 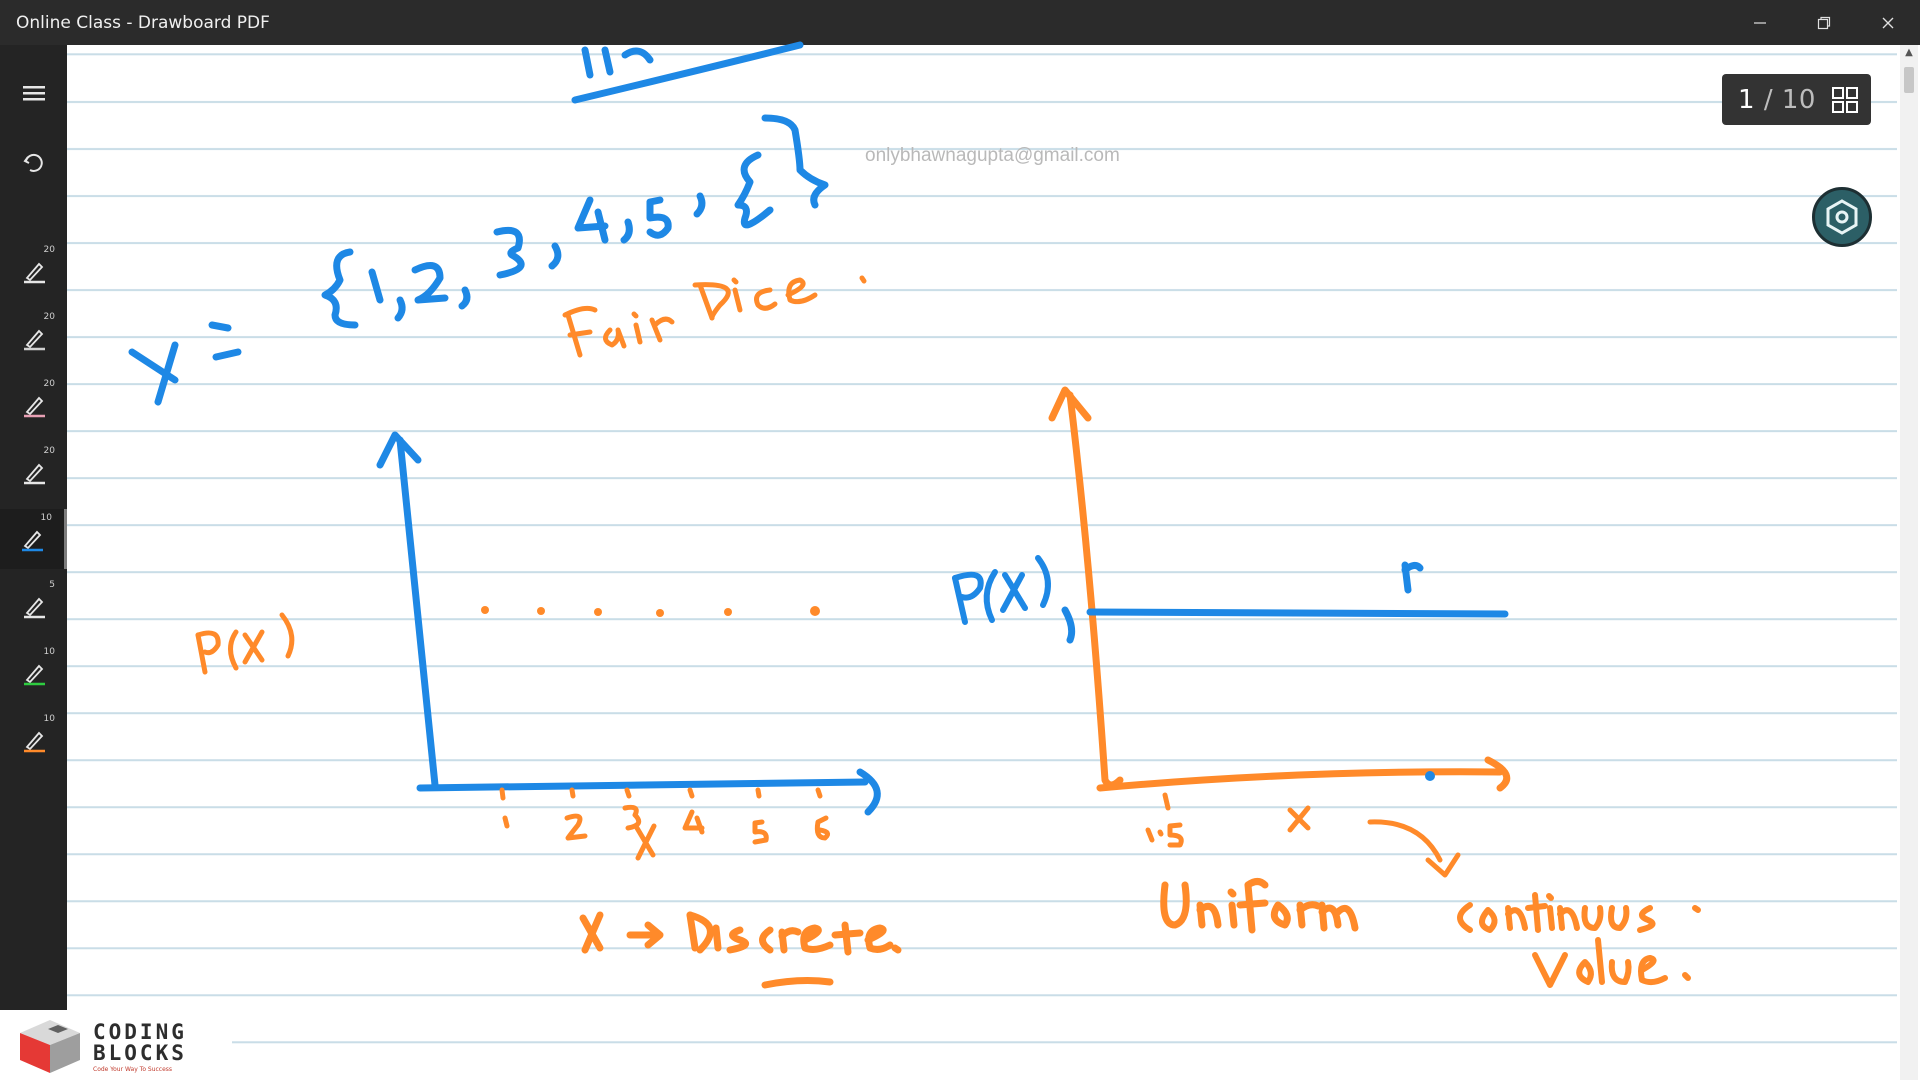 I want to click on pen-tool-4: 20, so click(x=33, y=472).